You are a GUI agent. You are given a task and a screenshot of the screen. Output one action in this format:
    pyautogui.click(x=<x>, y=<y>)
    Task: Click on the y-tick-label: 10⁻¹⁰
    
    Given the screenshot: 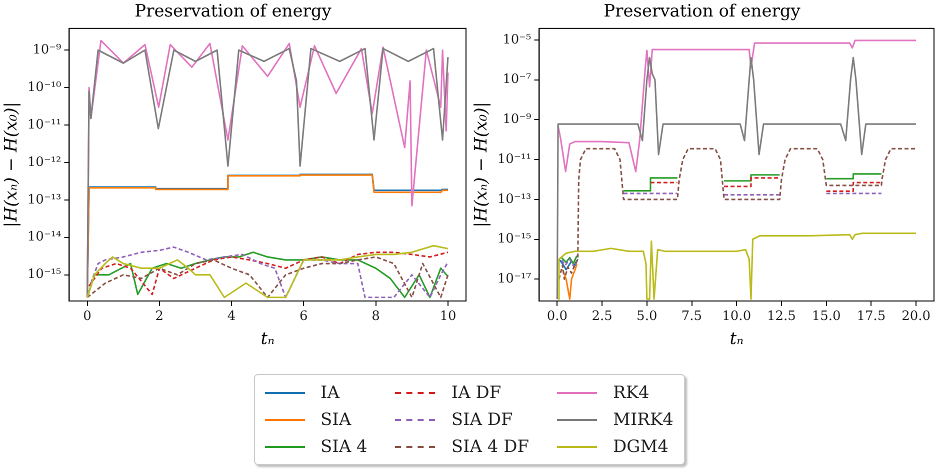 What is the action you would take?
    pyautogui.click(x=44, y=87)
    